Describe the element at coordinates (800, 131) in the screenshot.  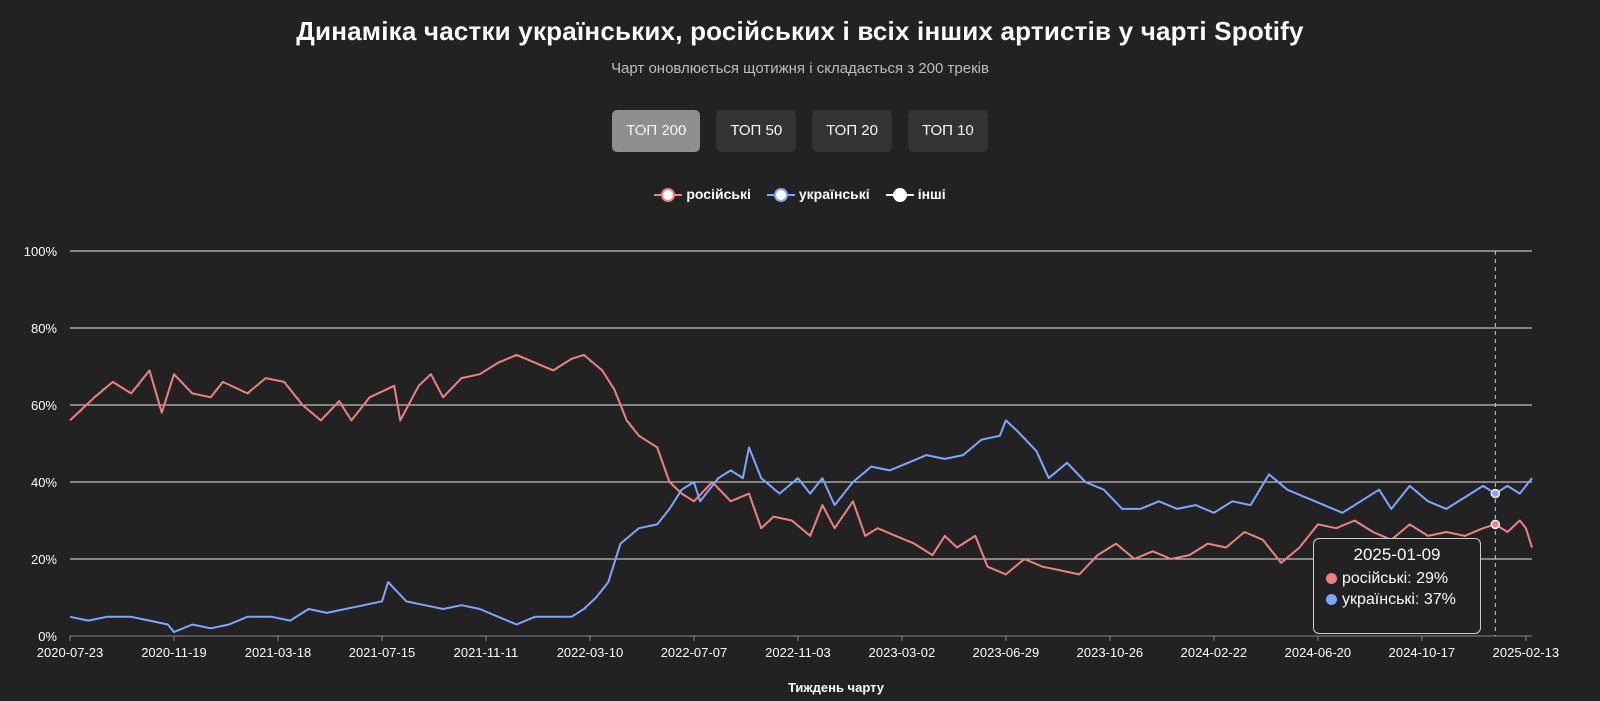
I see `chart-size-tabs: ТОП 200 ТОП 50 ТОП 20 ТОП 10` at that location.